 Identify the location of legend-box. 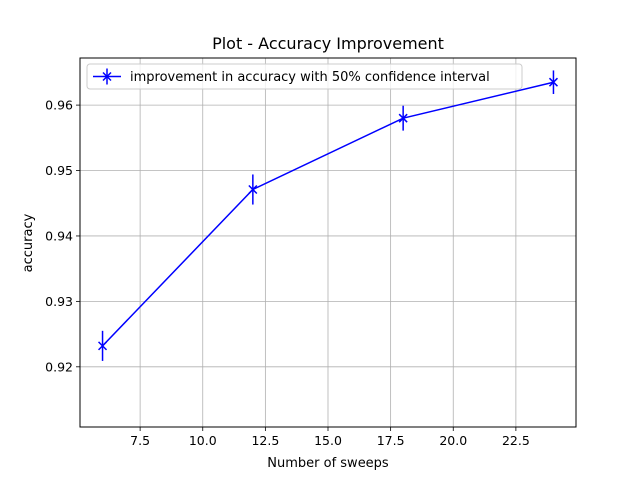
(304, 76).